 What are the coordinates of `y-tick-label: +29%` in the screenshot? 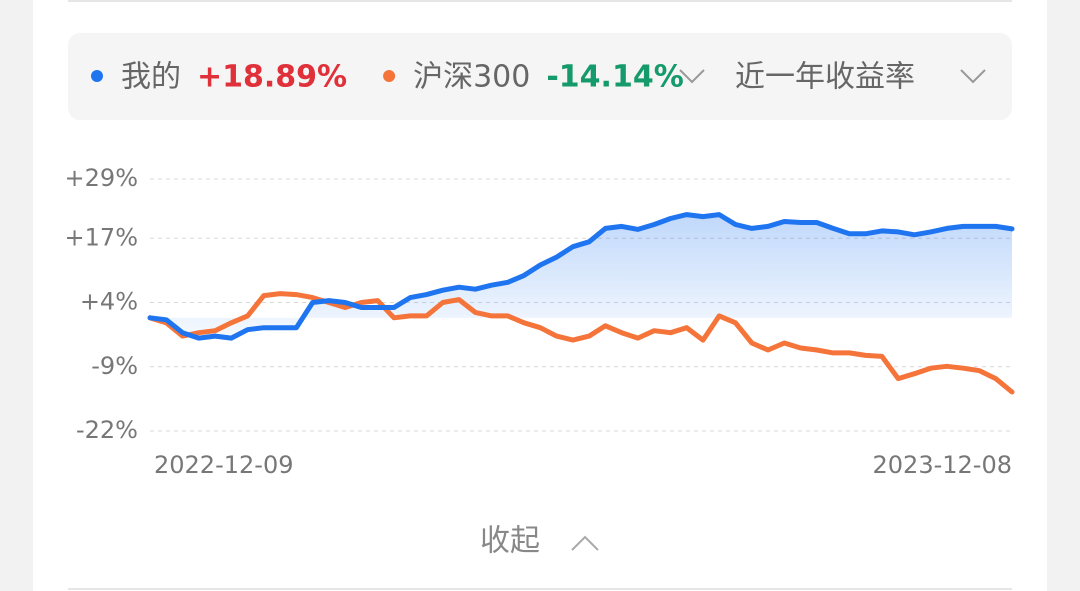 It's located at (101, 178).